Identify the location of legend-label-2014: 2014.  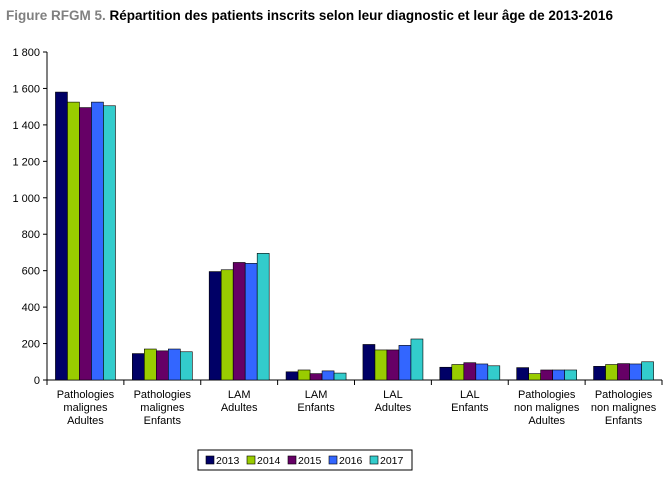
(269, 461).